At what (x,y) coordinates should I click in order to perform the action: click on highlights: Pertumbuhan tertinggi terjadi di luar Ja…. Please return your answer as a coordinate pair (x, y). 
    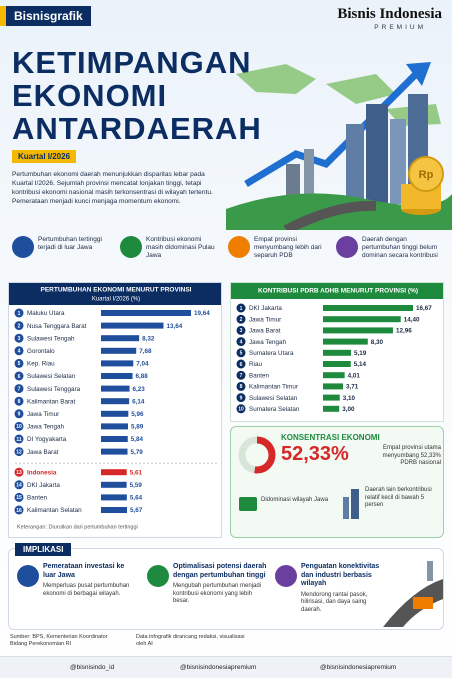
    Looking at the image, I should click on (226, 256).